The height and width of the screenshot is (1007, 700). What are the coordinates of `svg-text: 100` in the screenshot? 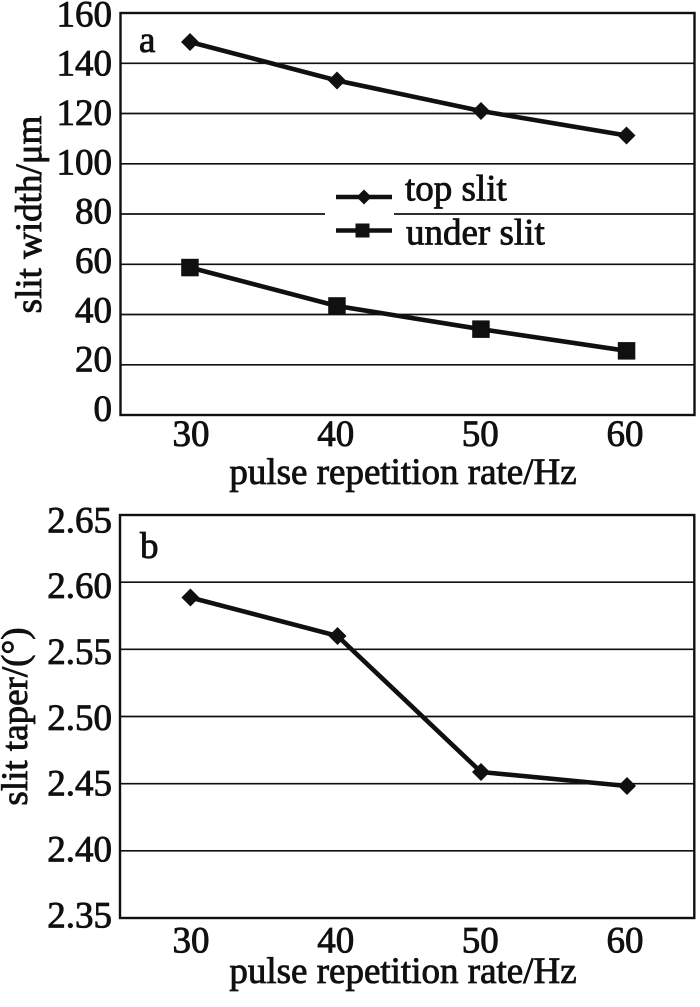 It's located at (85, 162).